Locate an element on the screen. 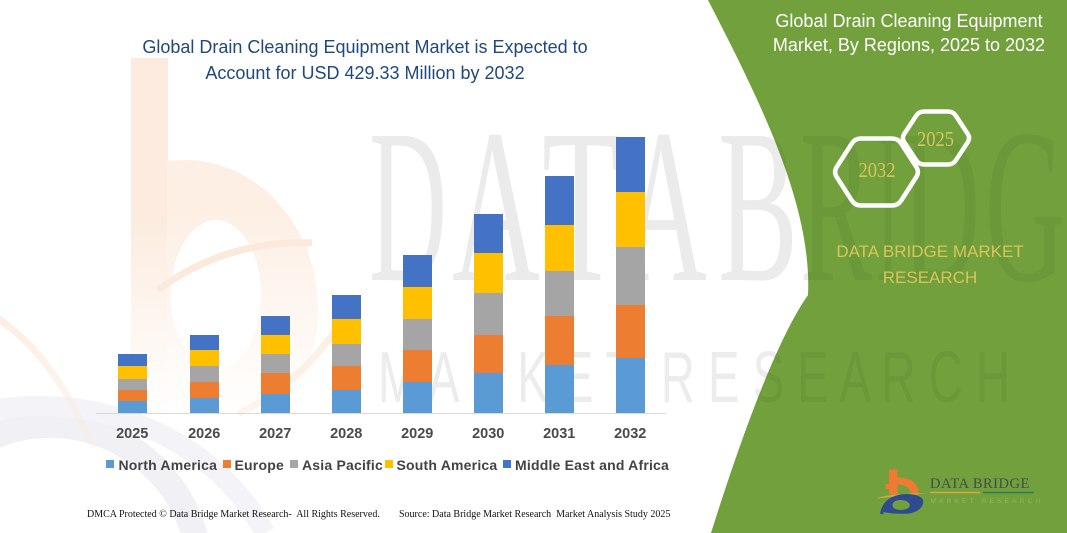 The width and height of the screenshot is (1067, 533). svg-text: DATA BRIDGE is located at coordinates (980, 484).